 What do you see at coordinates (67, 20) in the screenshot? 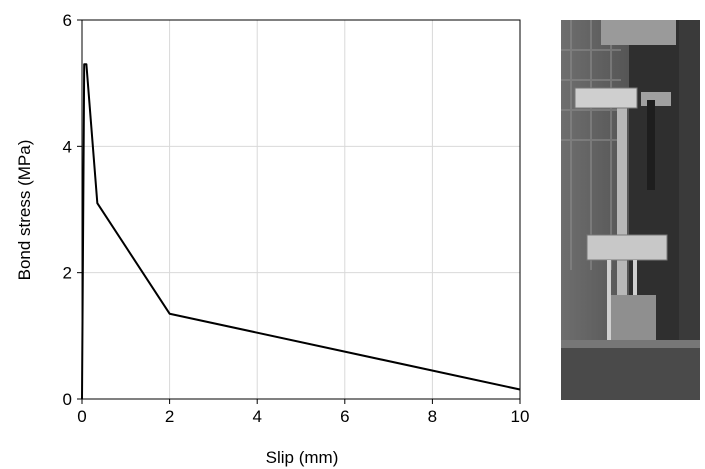
I see `y-tick-label: 6` at bounding box center [67, 20].